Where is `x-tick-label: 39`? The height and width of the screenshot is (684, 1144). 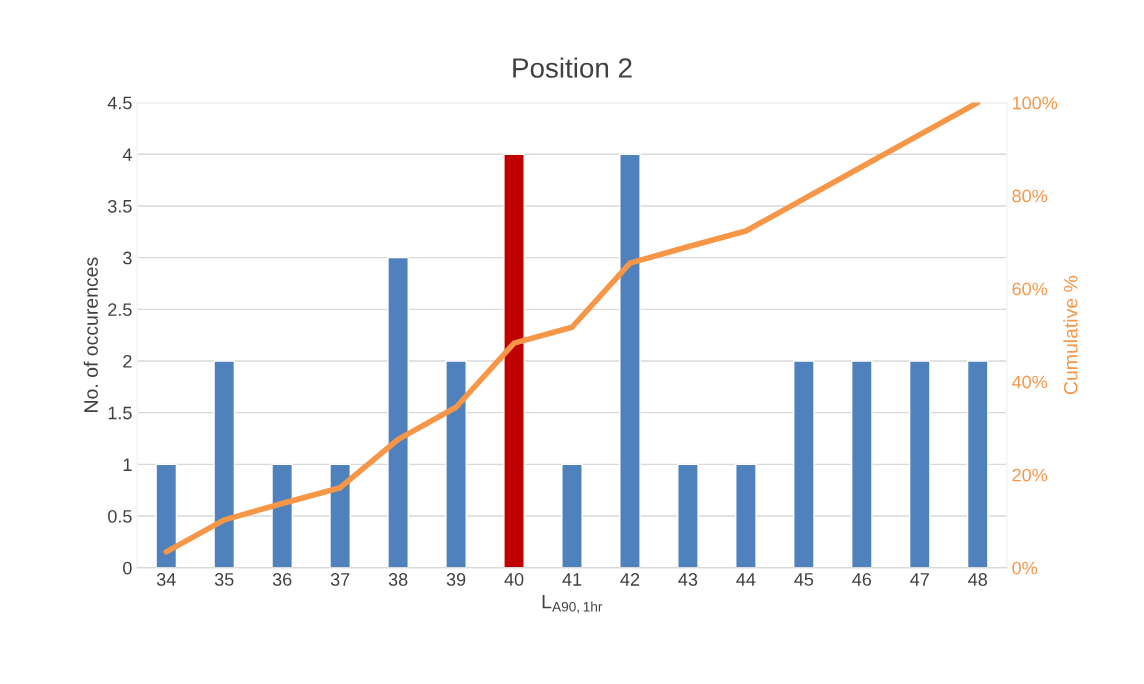 x-tick-label: 39 is located at coordinates (456, 579).